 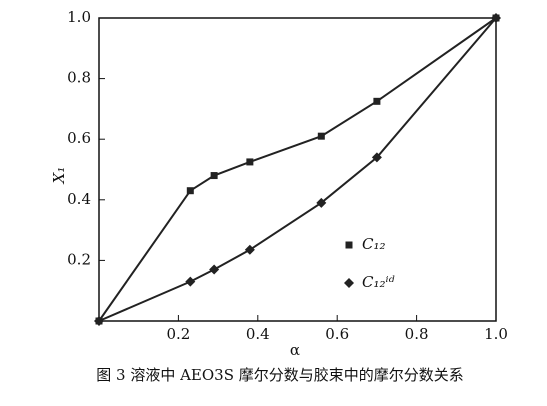 What do you see at coordinates (79, 199) in the screenshot?
I see `y-tick-label: 0.4` at bounding box center [79, 199].